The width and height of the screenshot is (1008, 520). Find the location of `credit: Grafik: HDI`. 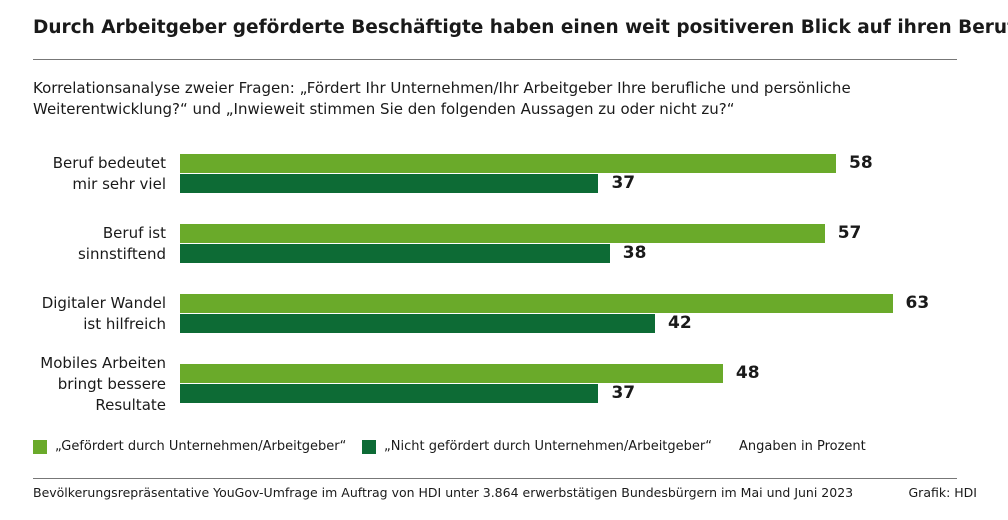

credit: Grafik: HDI is located at coordinates (943, 492).